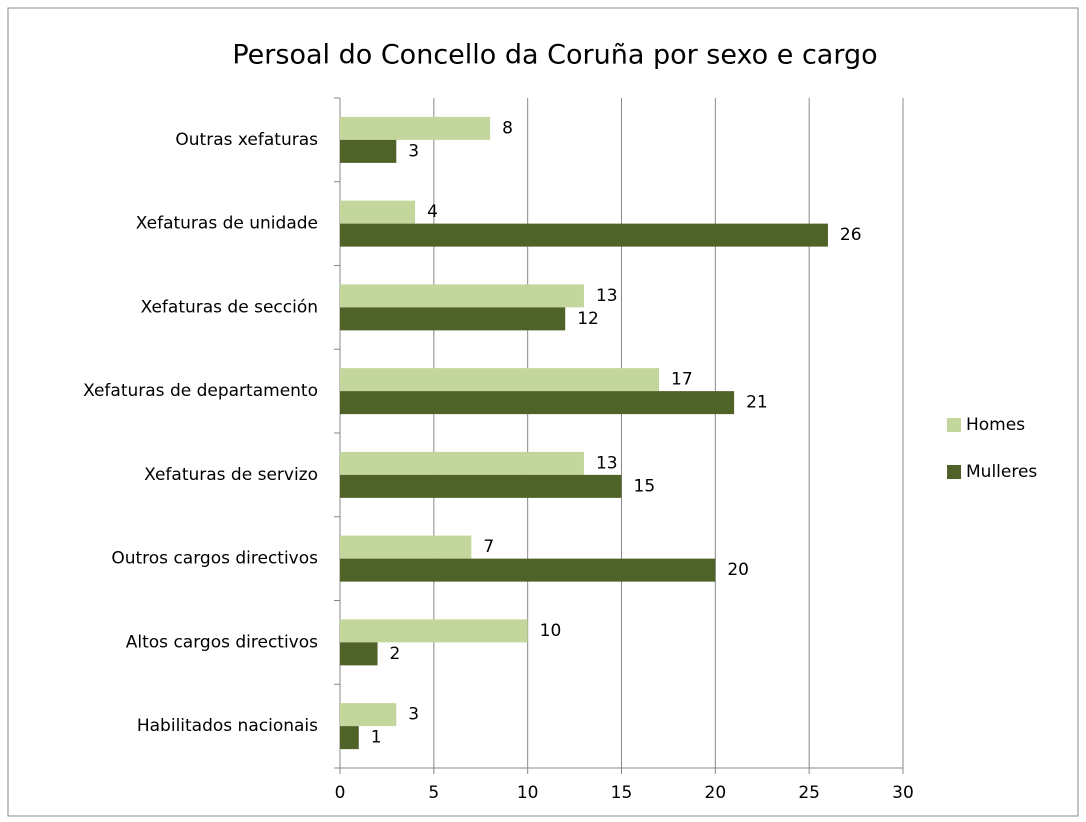 Image resolution: width=1086 pixels, height=822 pixels. I want to click on y-tick-label: Outras xefaturas, so click(246, 140).